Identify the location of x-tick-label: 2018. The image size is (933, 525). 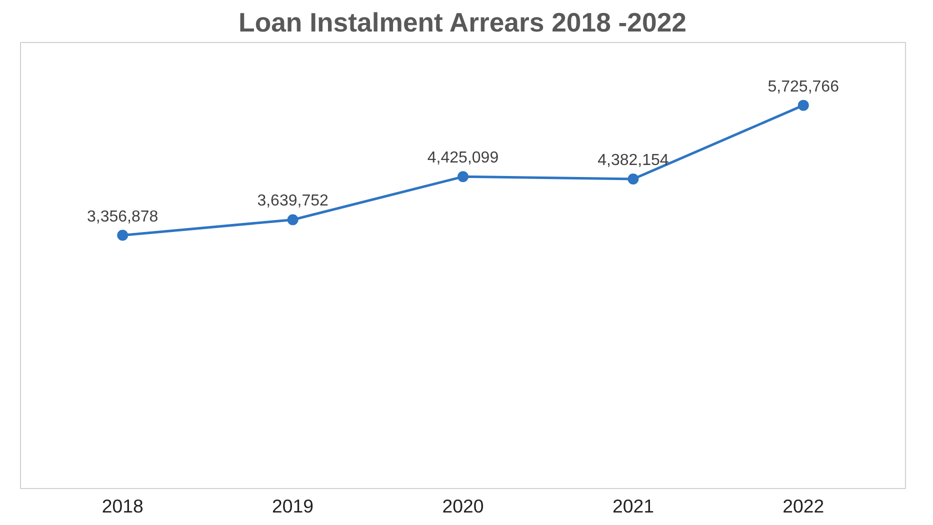
(123, 506).